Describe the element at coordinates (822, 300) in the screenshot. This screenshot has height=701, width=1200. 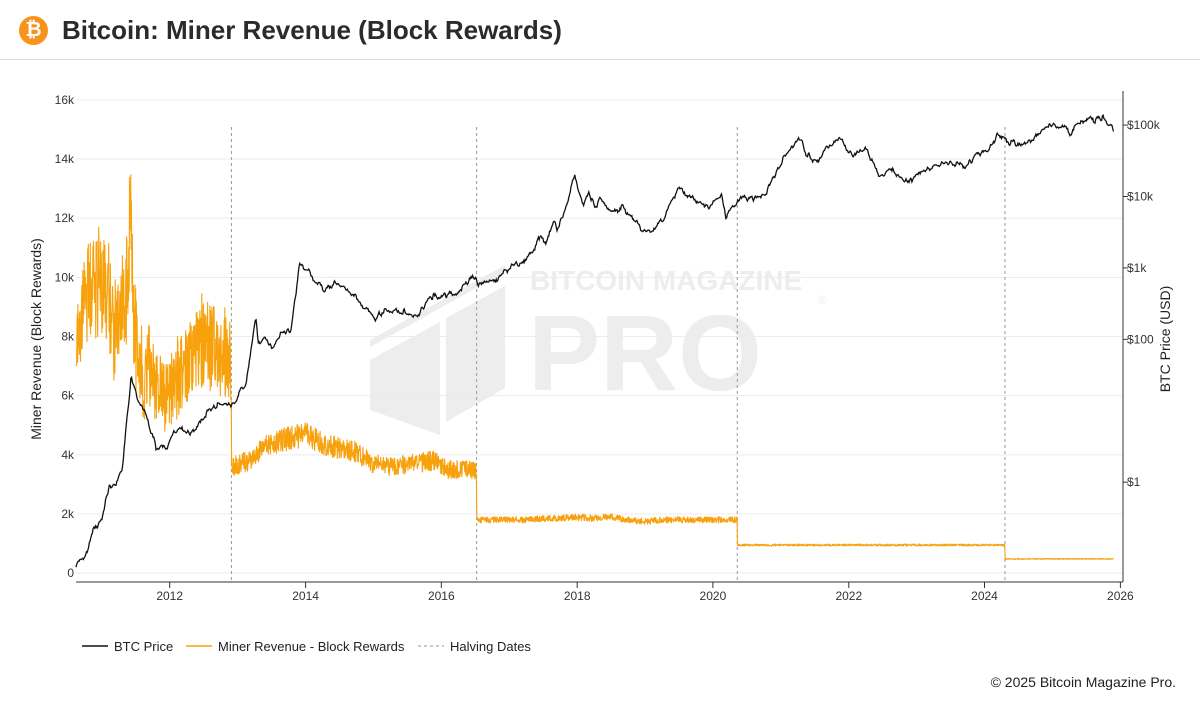
I see `watermark-registered-mark: ®` at that location.